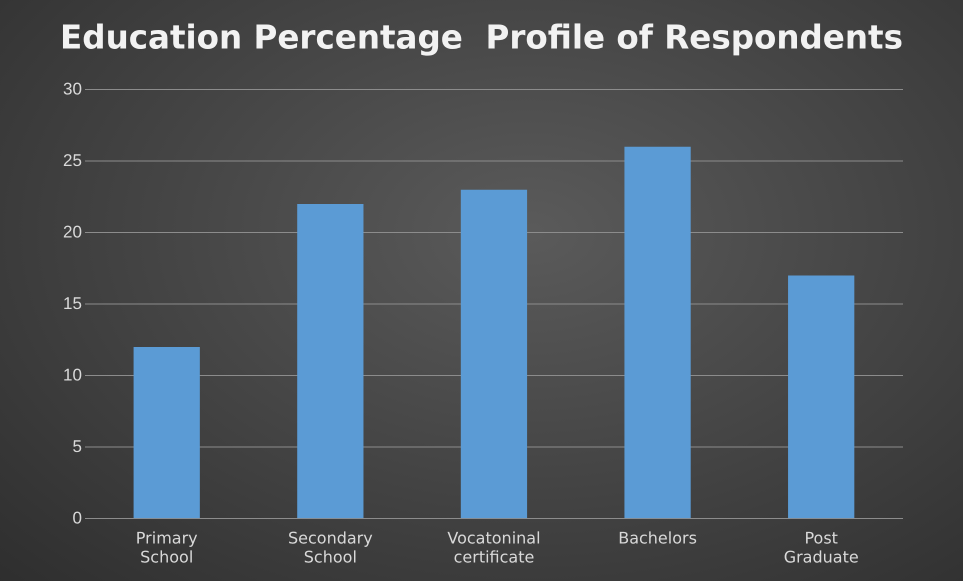  What do you see at coordinates (821, 547) in the screenshot?
I see `x-tick-label: Post Graduate` at bounding box center [821, 547].